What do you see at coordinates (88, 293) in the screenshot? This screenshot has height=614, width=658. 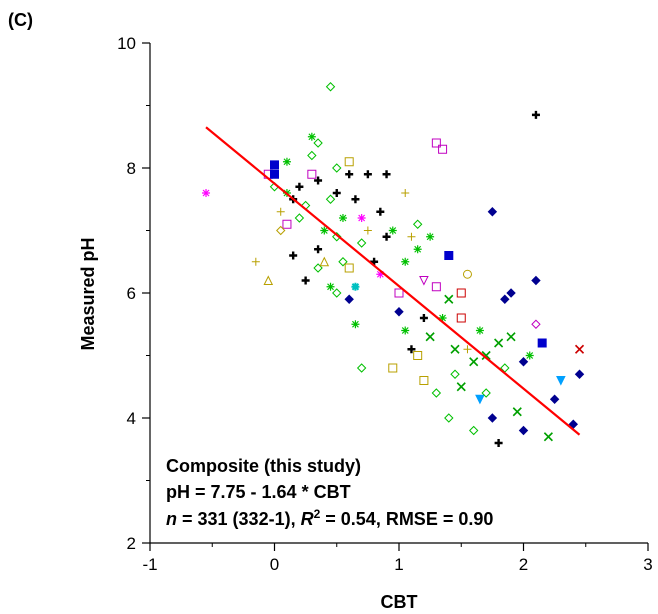 I see `y-axis-title: Measured pH` at bounding box center [88, 293].